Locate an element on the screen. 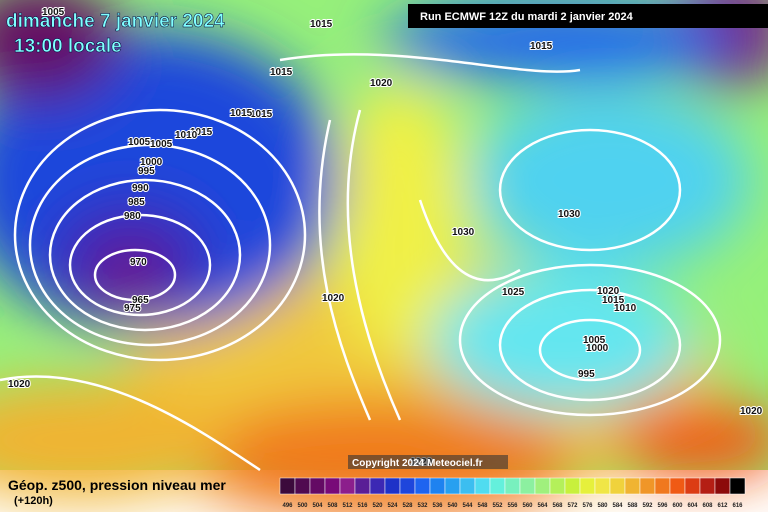  legend-label: 528 is located at coordinates (407, 506).